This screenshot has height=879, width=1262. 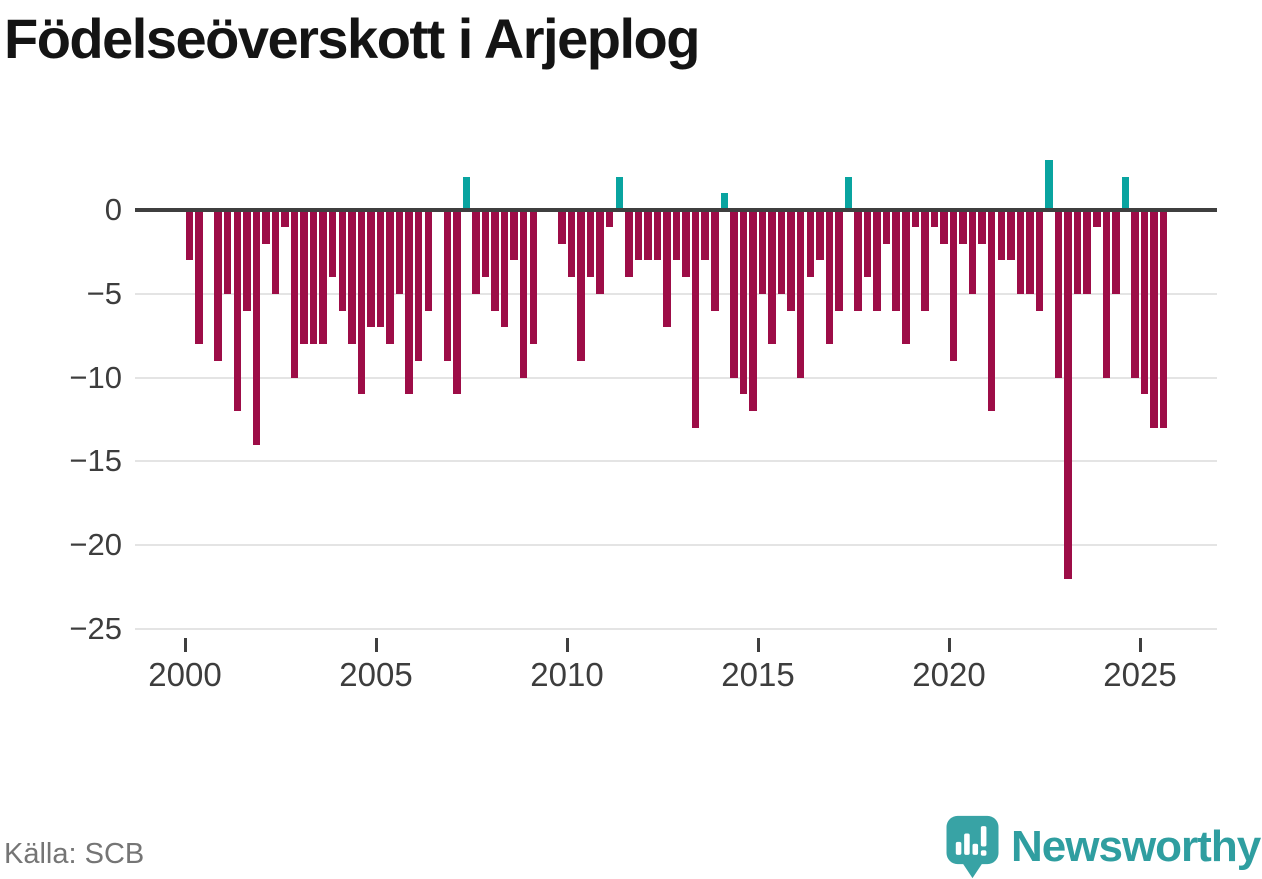 I want to click on bar-2019-Q3, so click(x=934, y=219).